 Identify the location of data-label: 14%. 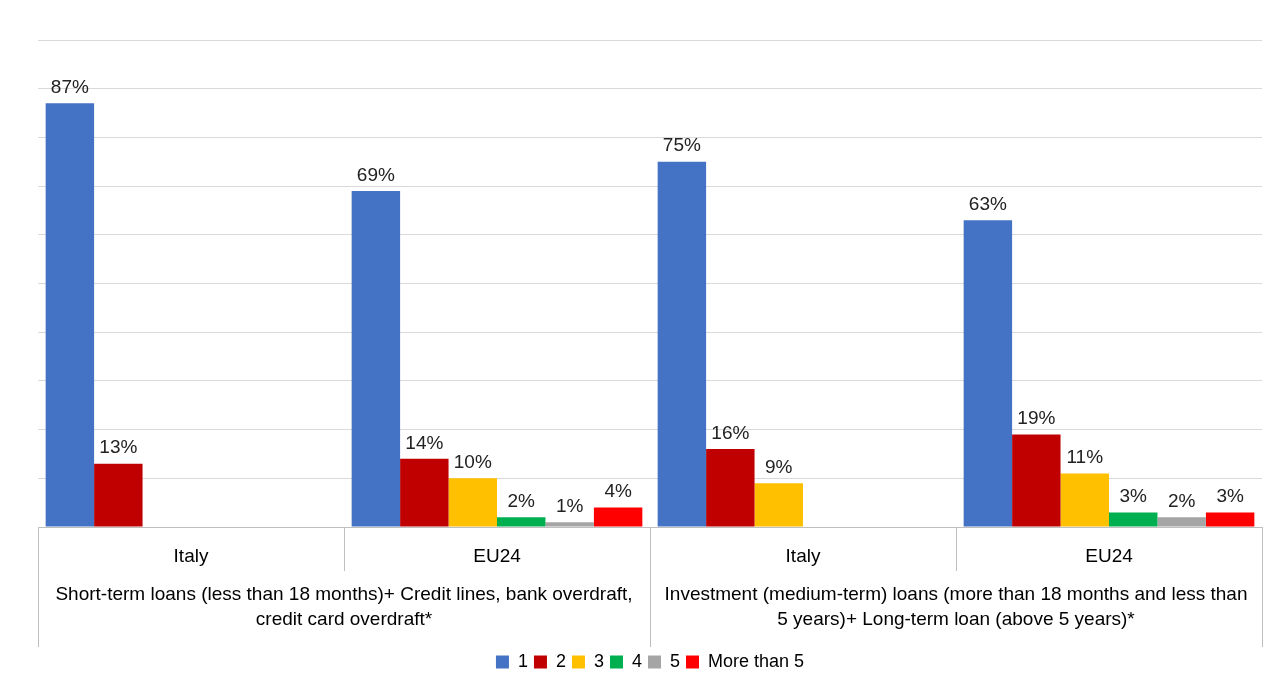
(424, 442).